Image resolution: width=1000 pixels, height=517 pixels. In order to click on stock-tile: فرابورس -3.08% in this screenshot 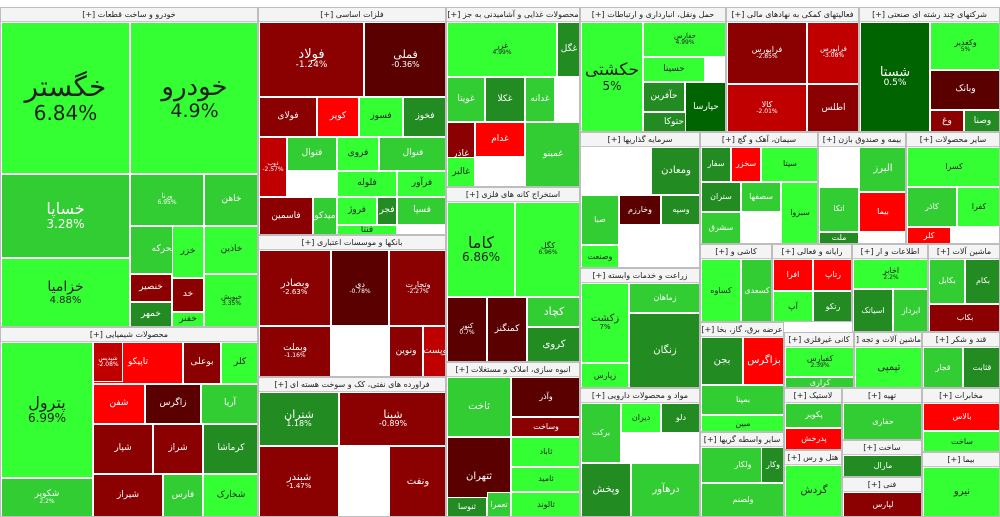, I will do `click(832, 53)`.